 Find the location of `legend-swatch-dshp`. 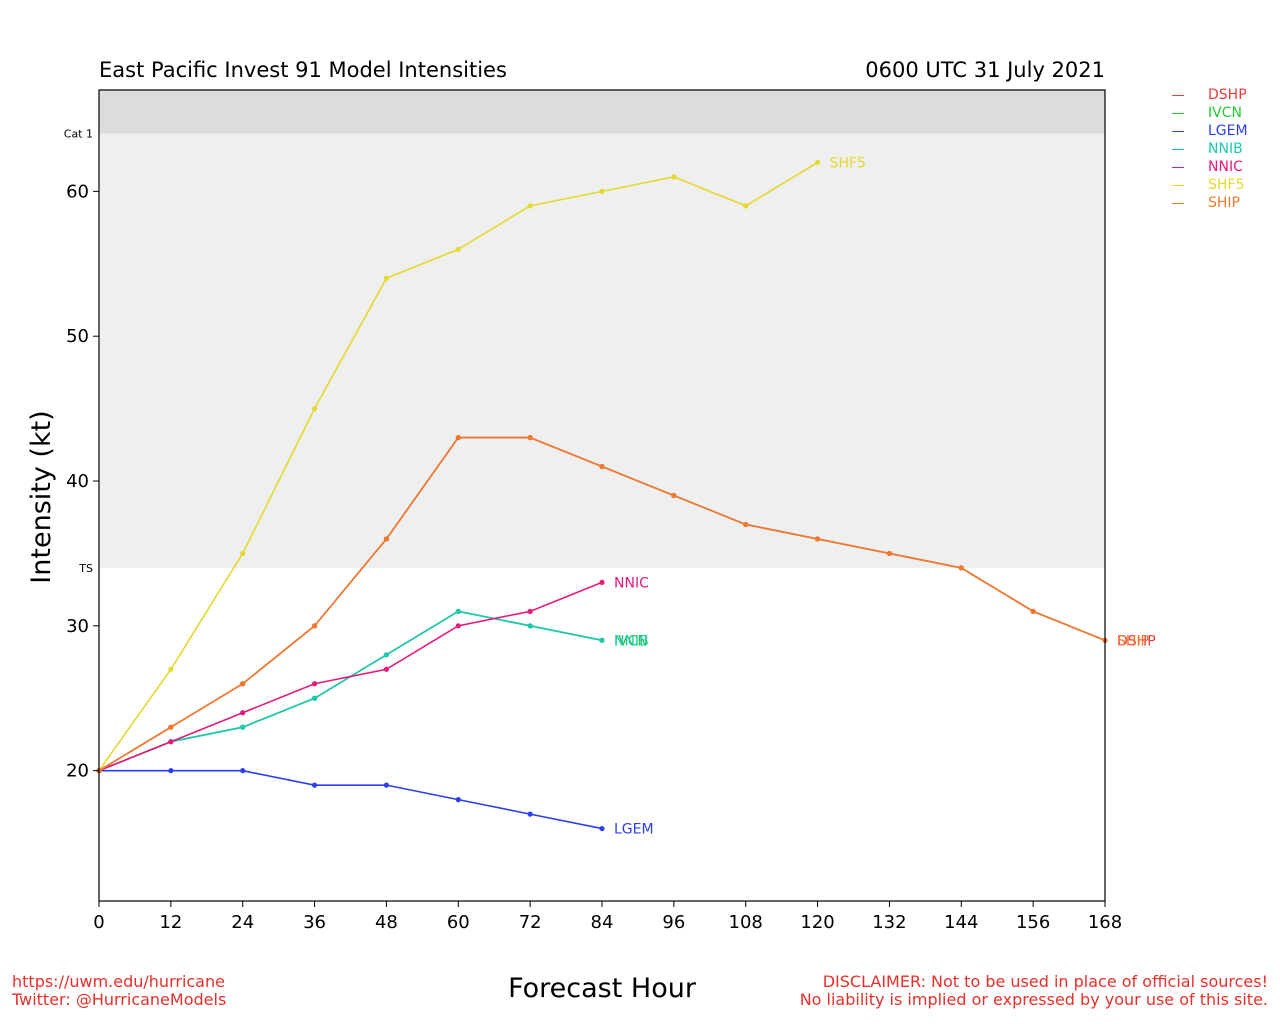

legend-swatch-dshp is located at coordinates (1178, 95).